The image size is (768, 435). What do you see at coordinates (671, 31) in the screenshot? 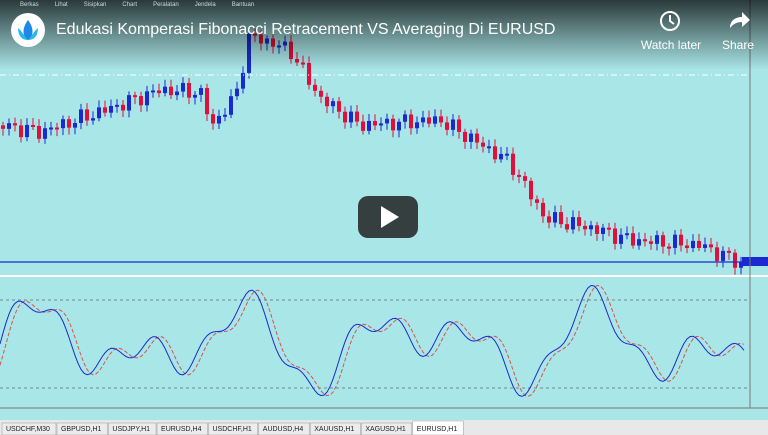
I see `watch-later: Watch later` at bounding box center [671, 31].